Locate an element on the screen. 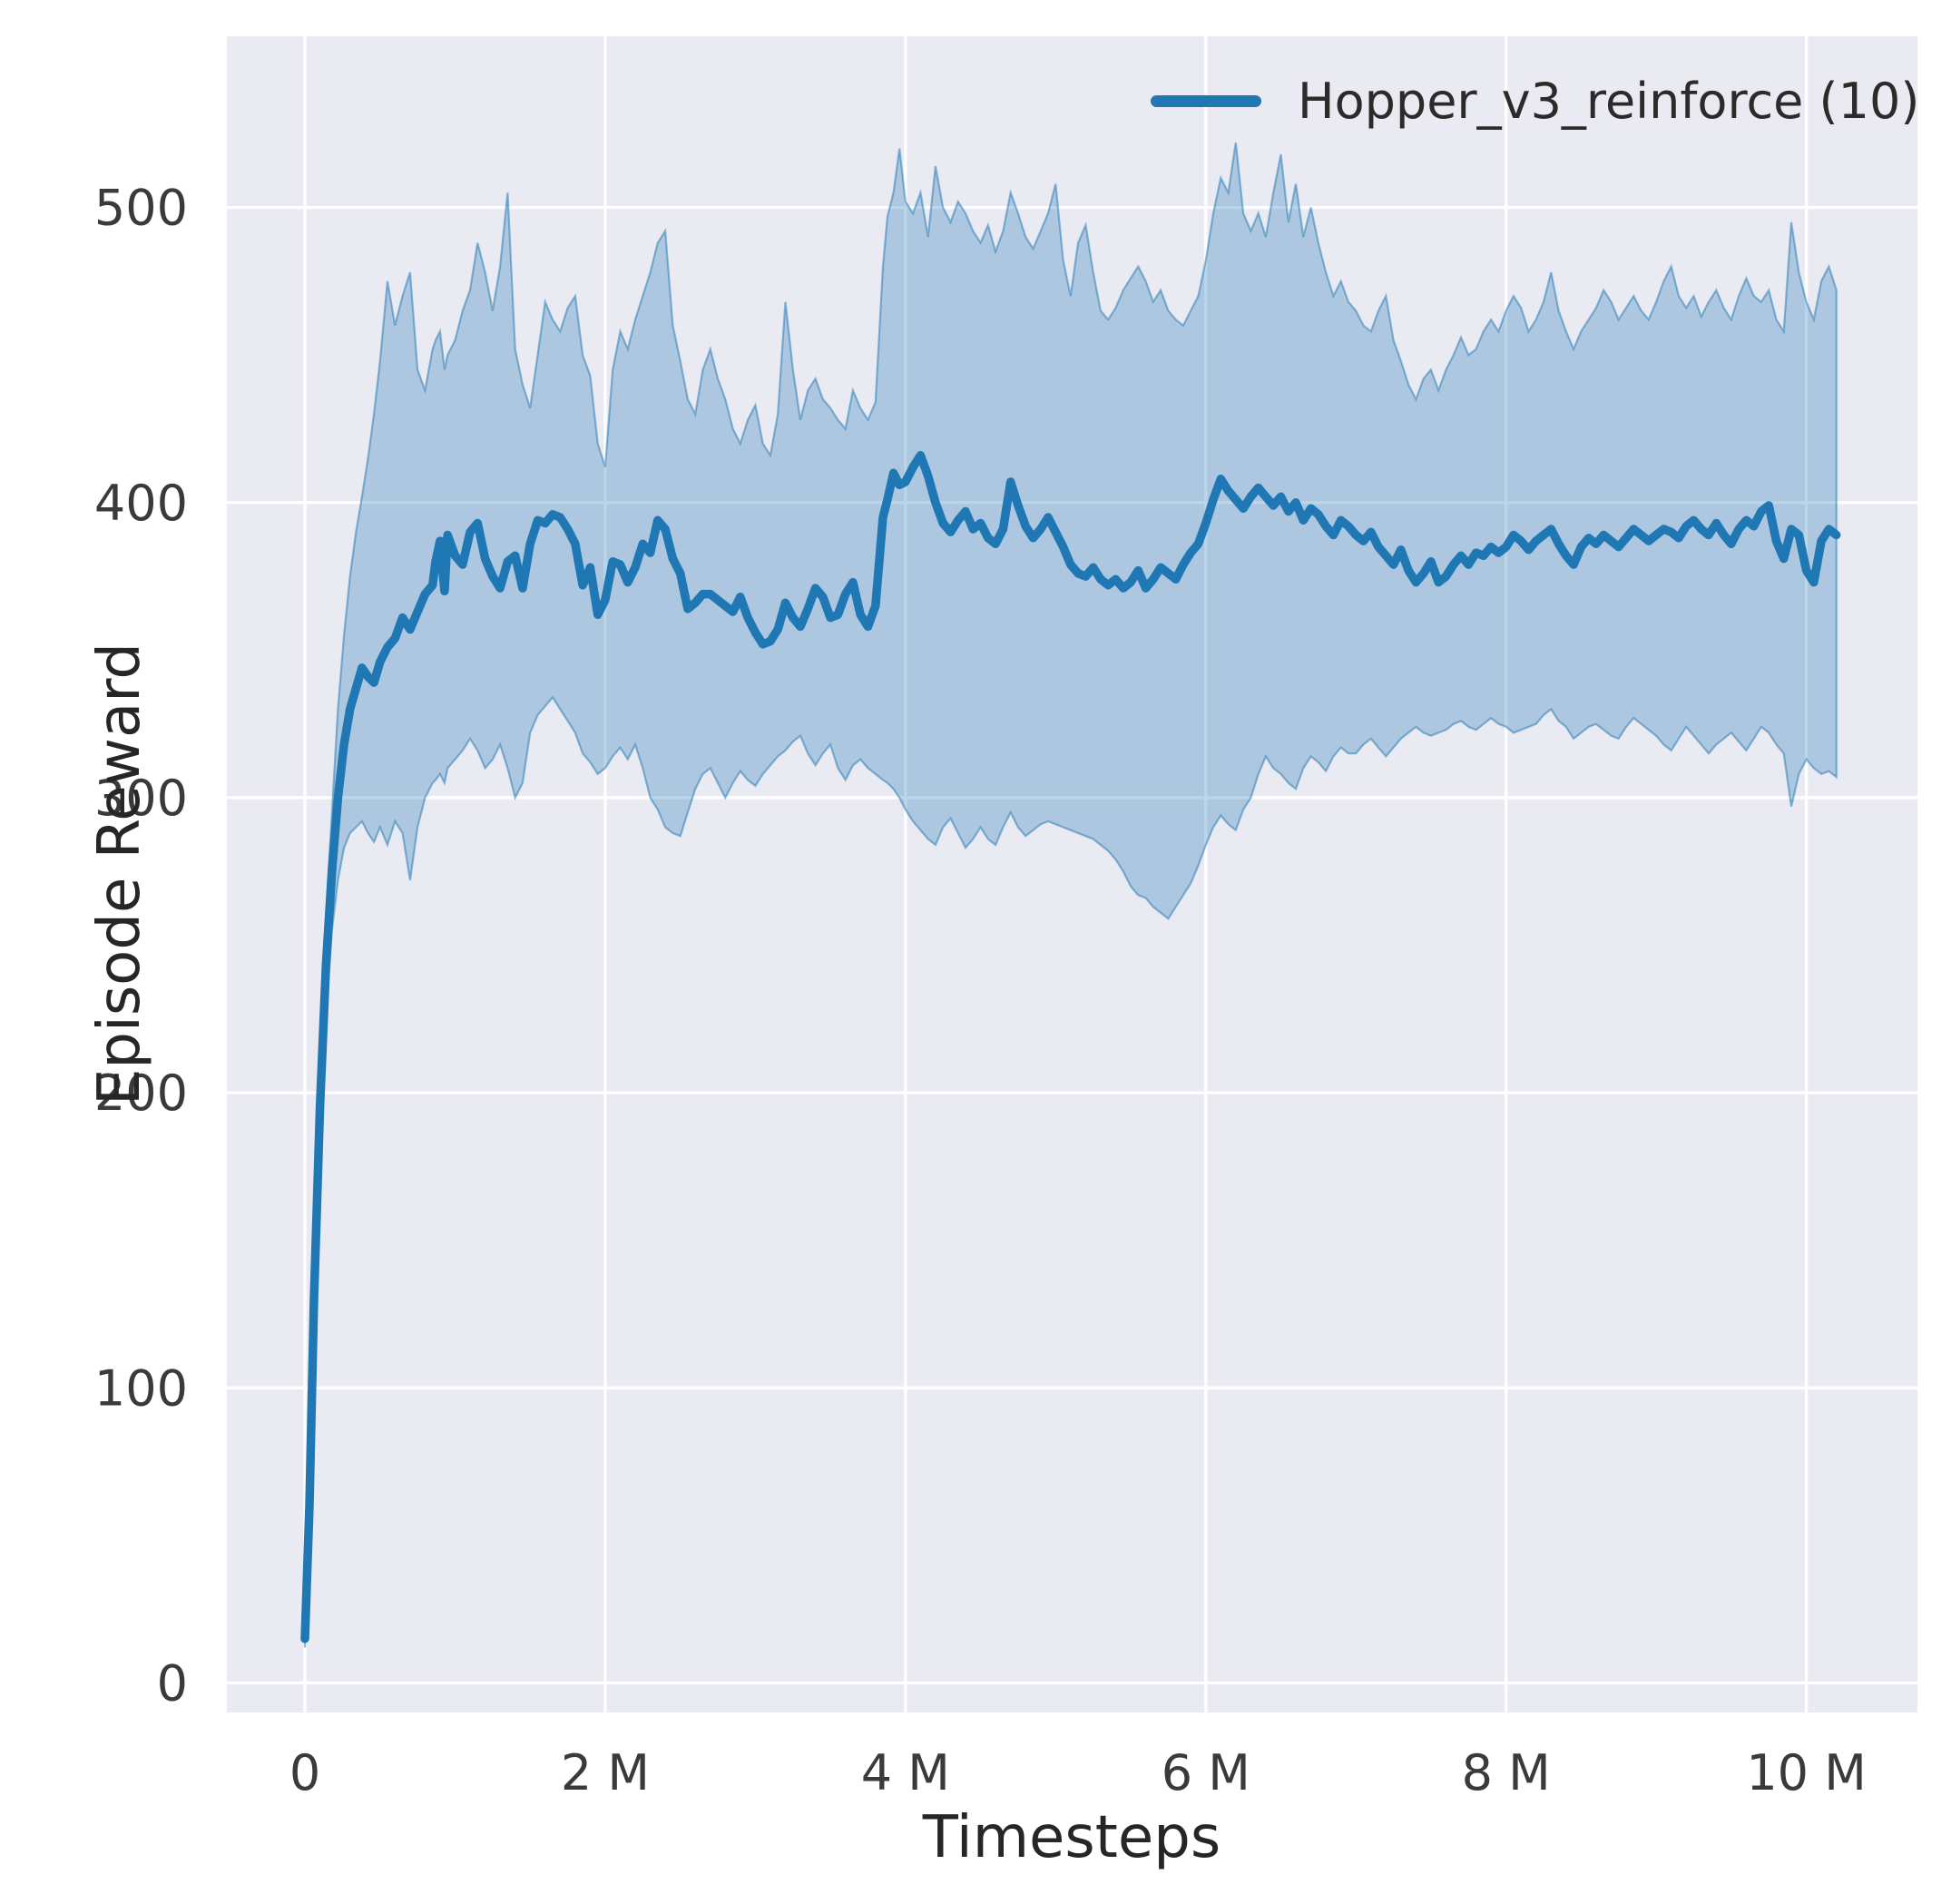  x-axis-label: Timesteps is located at coordinates (1071, 1837).